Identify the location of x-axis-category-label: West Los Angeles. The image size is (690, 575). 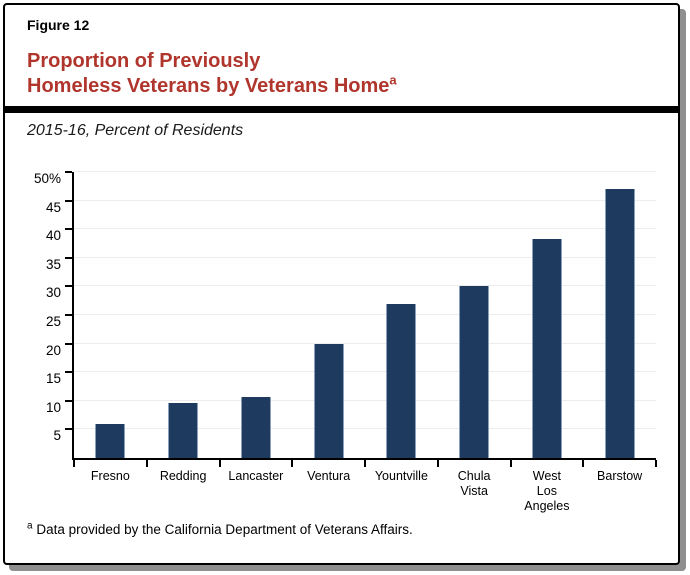
(547, 491).